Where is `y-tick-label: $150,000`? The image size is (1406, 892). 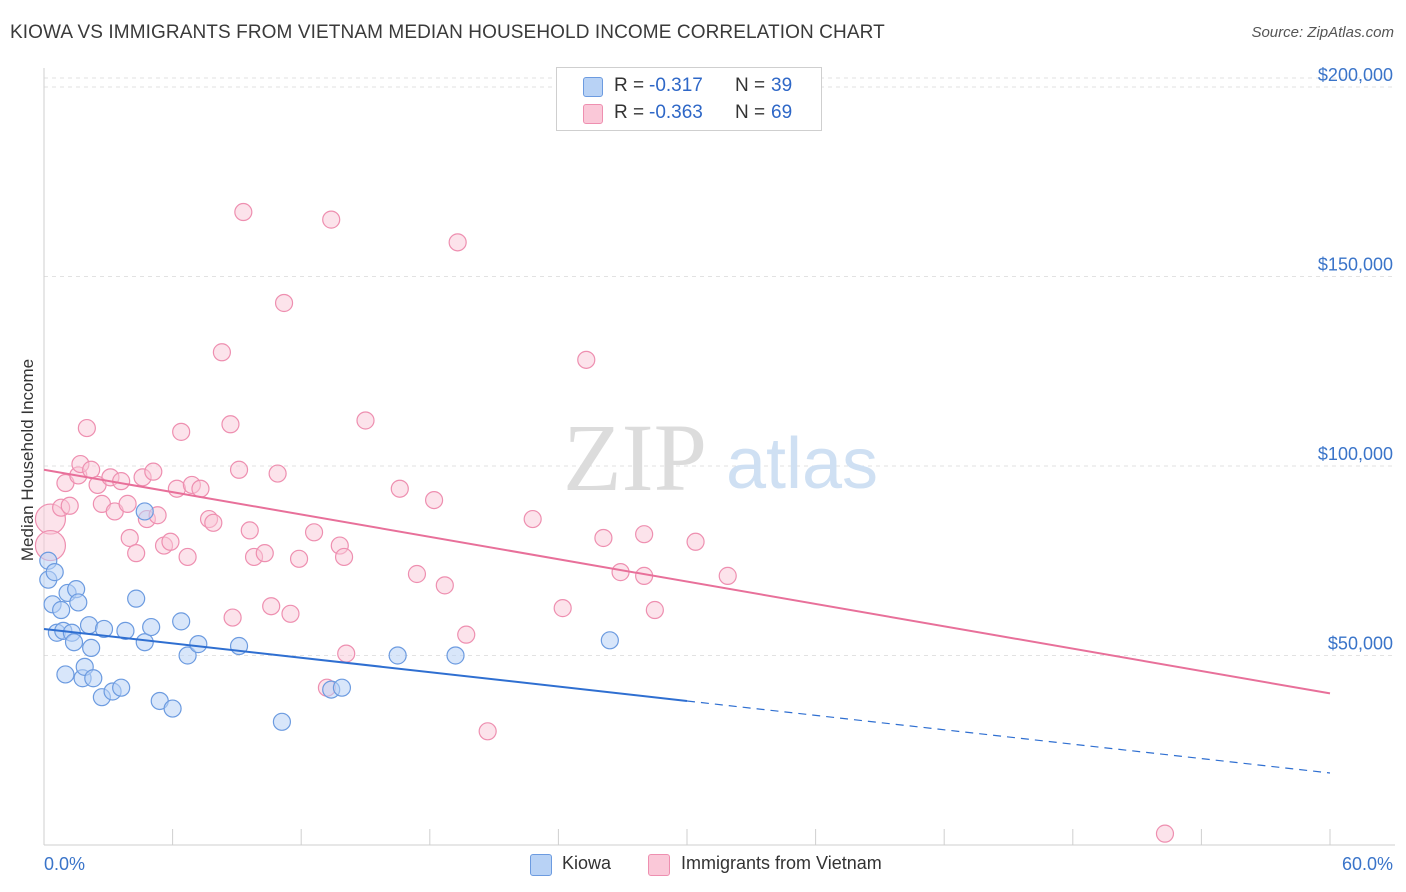 y-tick-label: $150,000 is located at coordinates (1355, 264).